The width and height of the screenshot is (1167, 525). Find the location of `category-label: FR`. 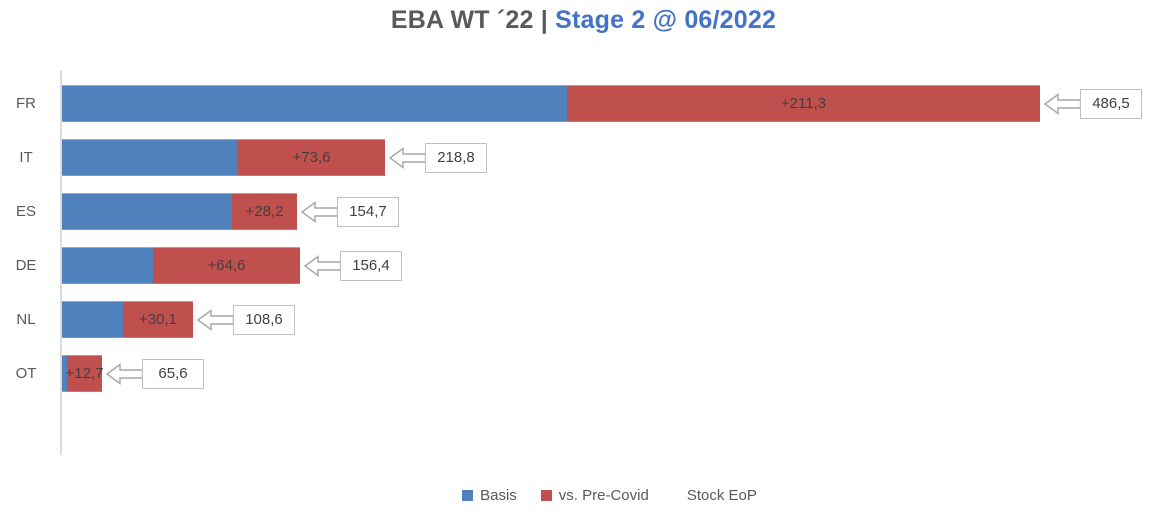

category-label: FR is located at coordinates (26, 103).